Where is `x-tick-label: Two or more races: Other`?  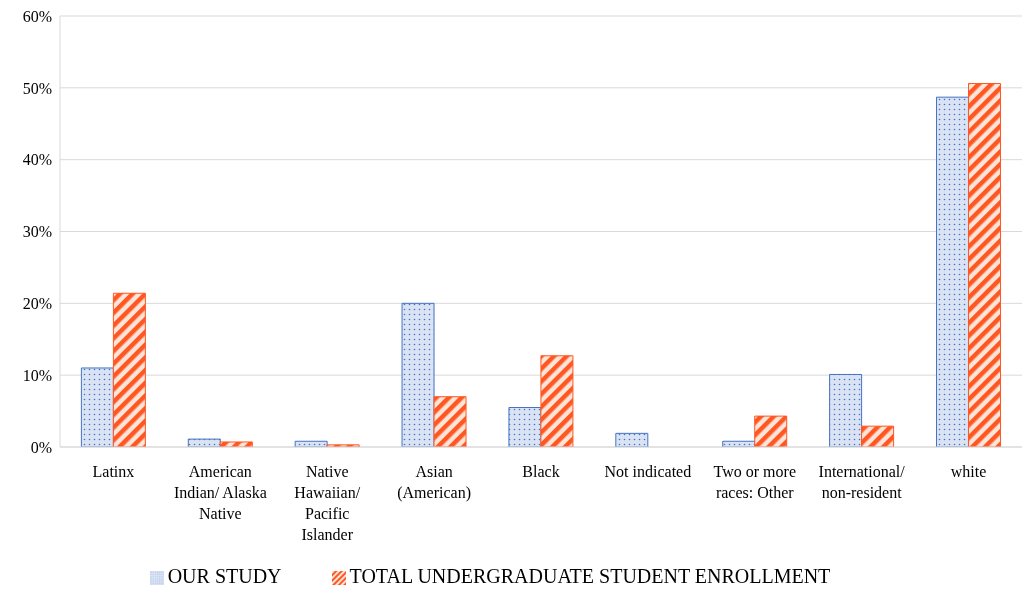 x-tick-label: Two or more races: Other is located at coordinates (754, 482).